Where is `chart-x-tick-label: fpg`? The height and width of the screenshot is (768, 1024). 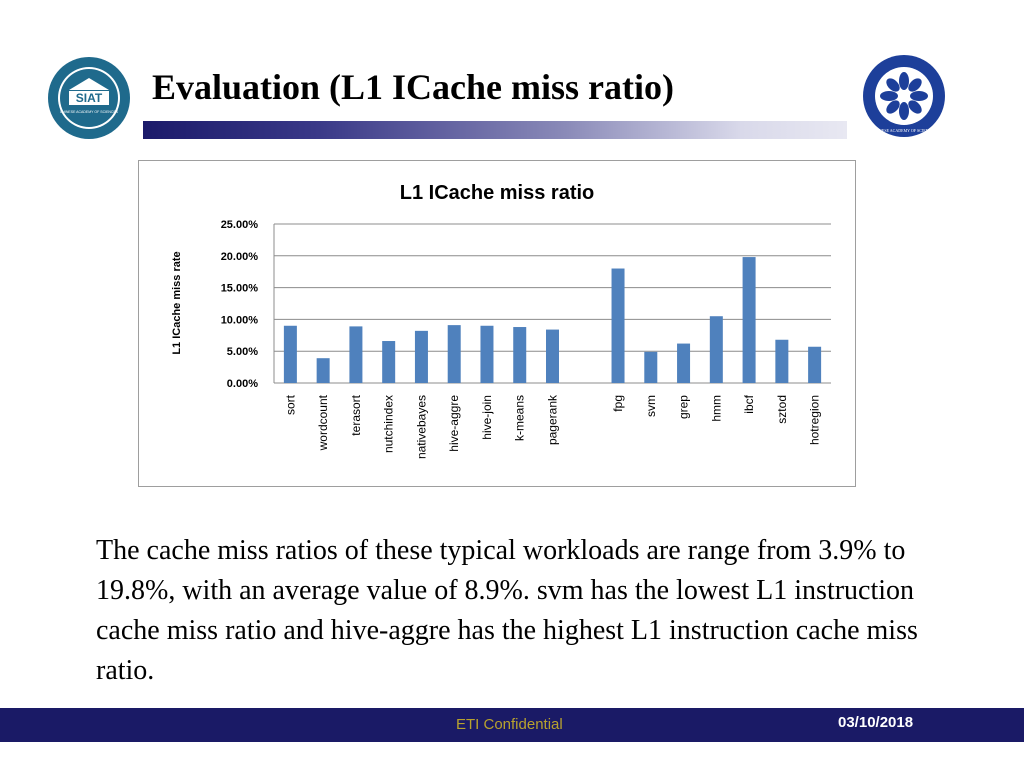
chart-x-tick-label: fpg is located at coordinates (618, 403).